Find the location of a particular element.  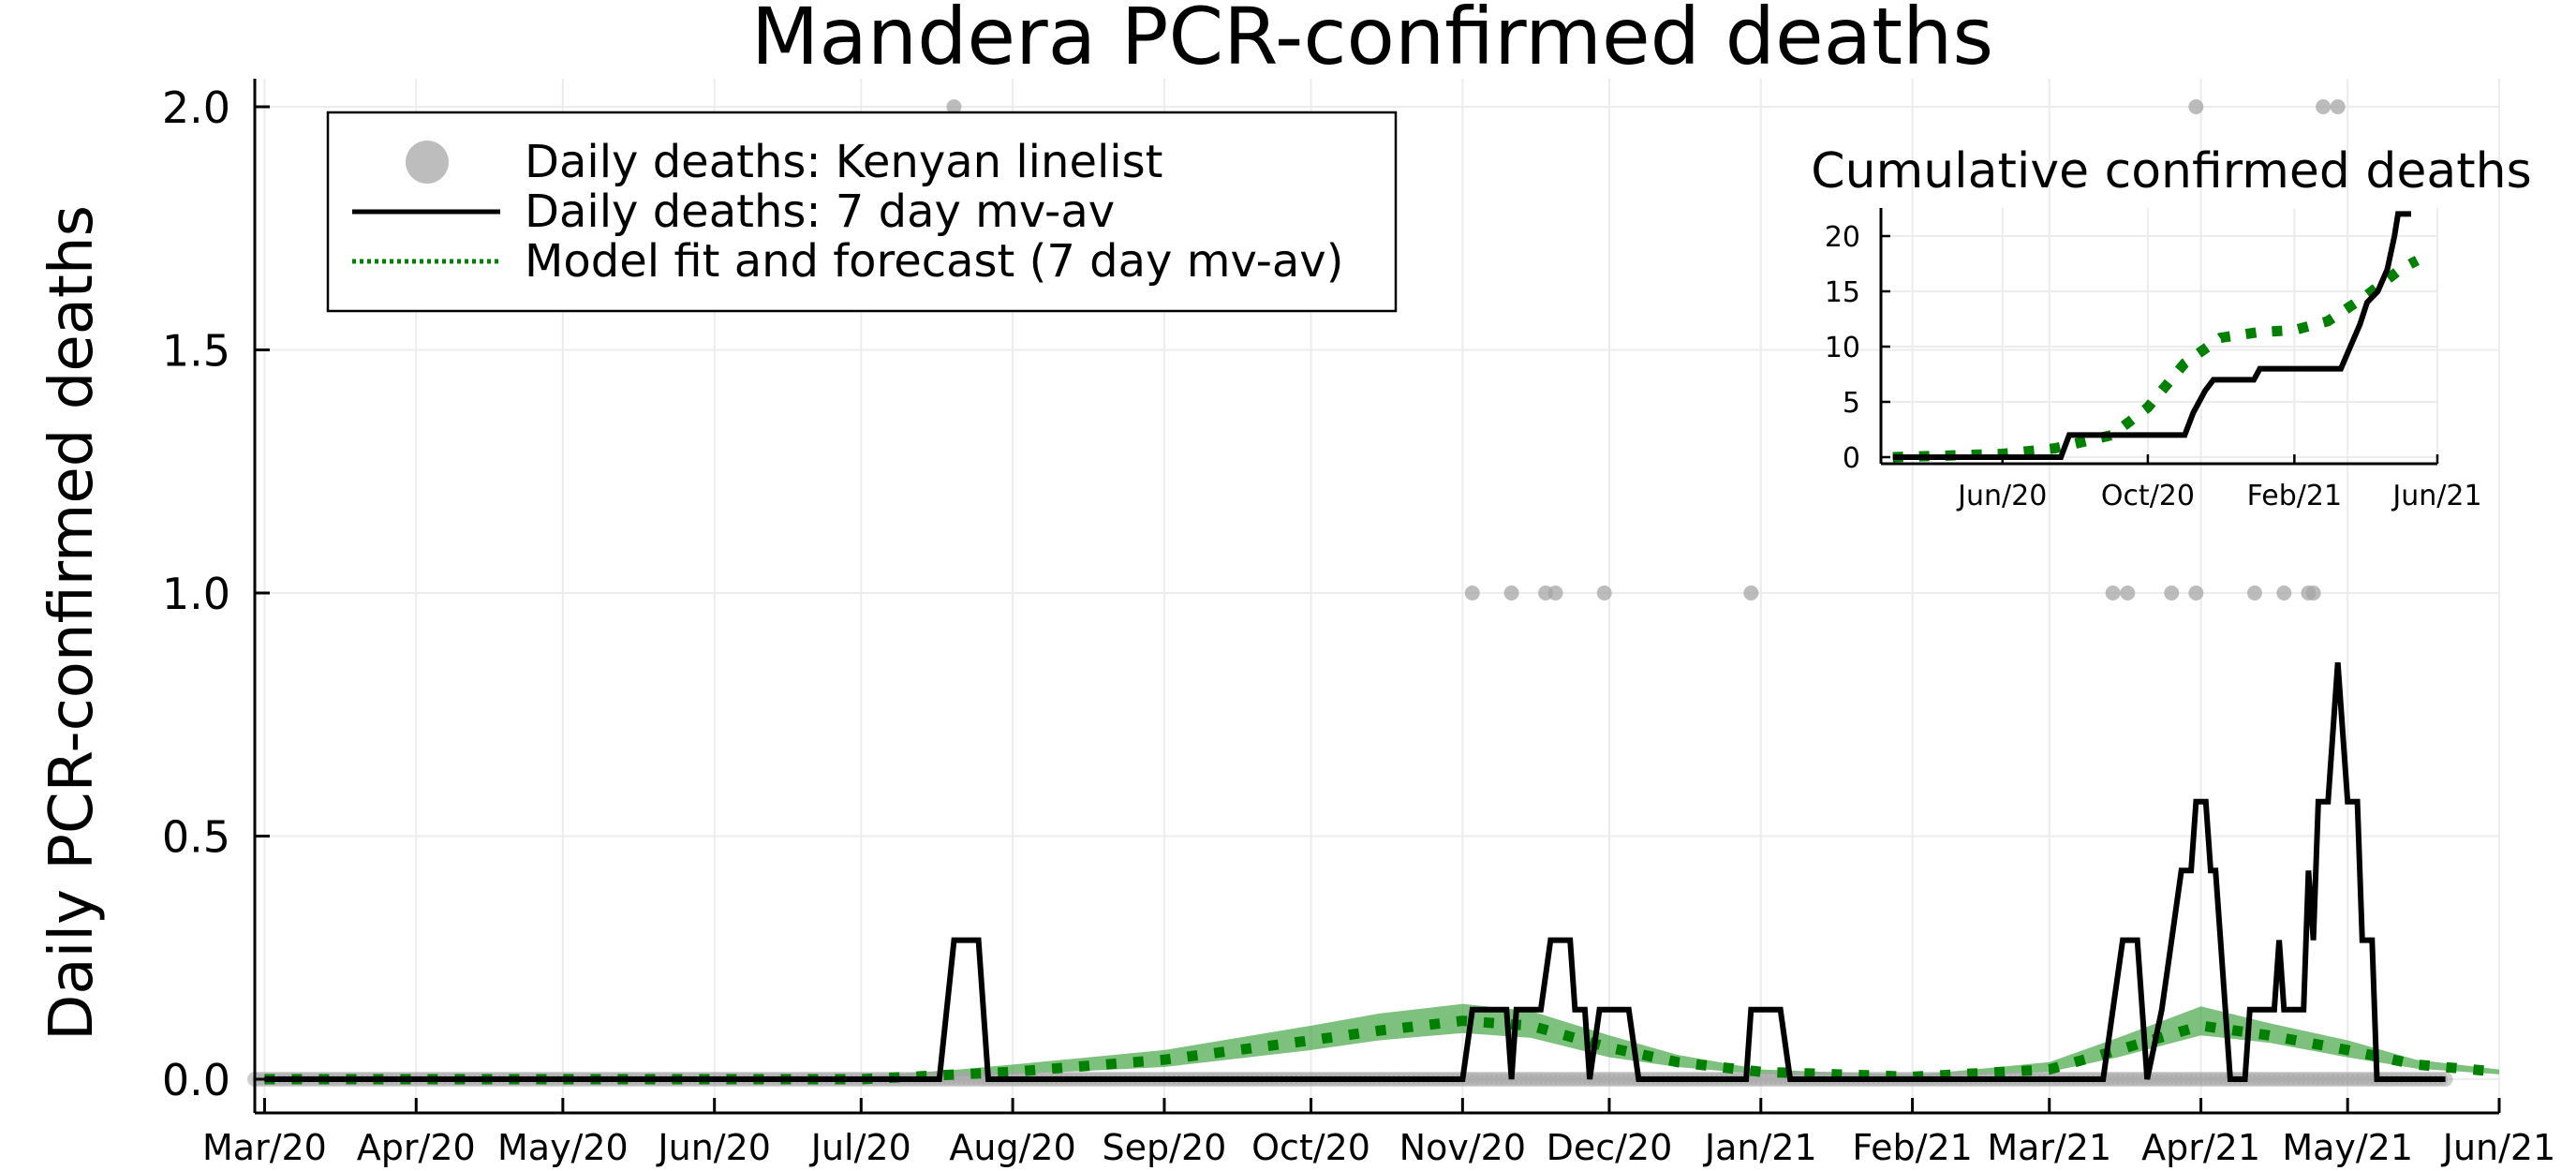

legend-box is located at coordinates (862, 212).